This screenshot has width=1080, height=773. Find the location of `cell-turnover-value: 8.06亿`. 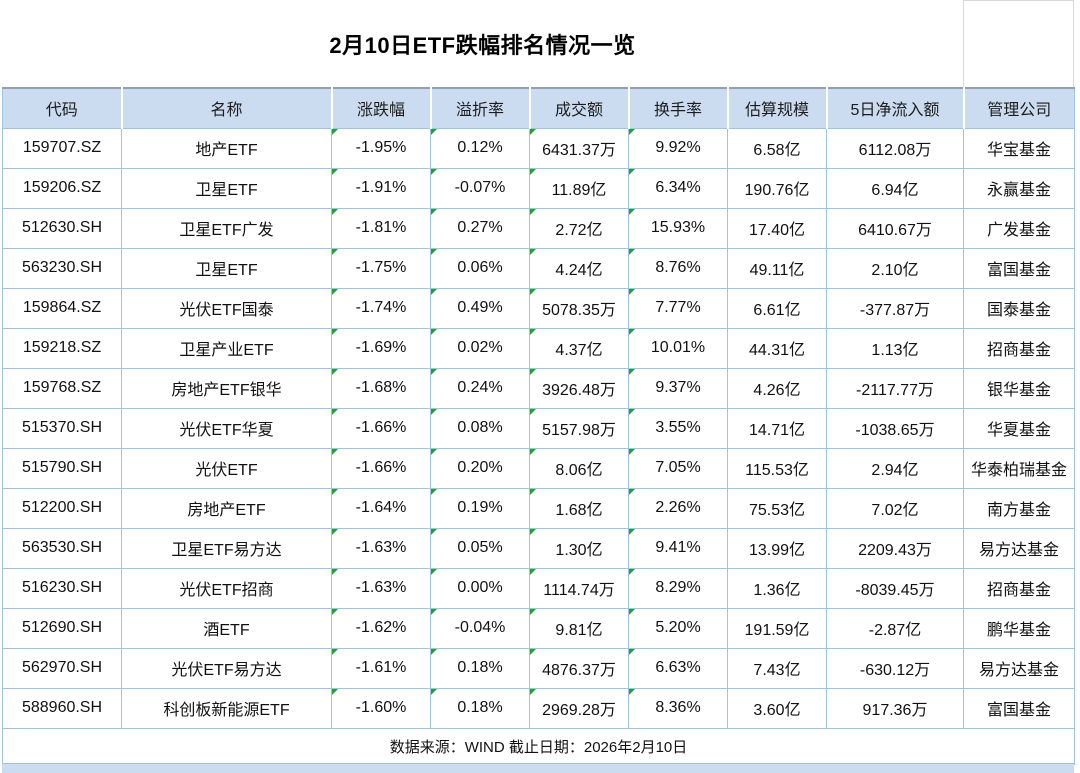

cell-turnover-value: 8.06亿 is located at coordinates (579, 468).